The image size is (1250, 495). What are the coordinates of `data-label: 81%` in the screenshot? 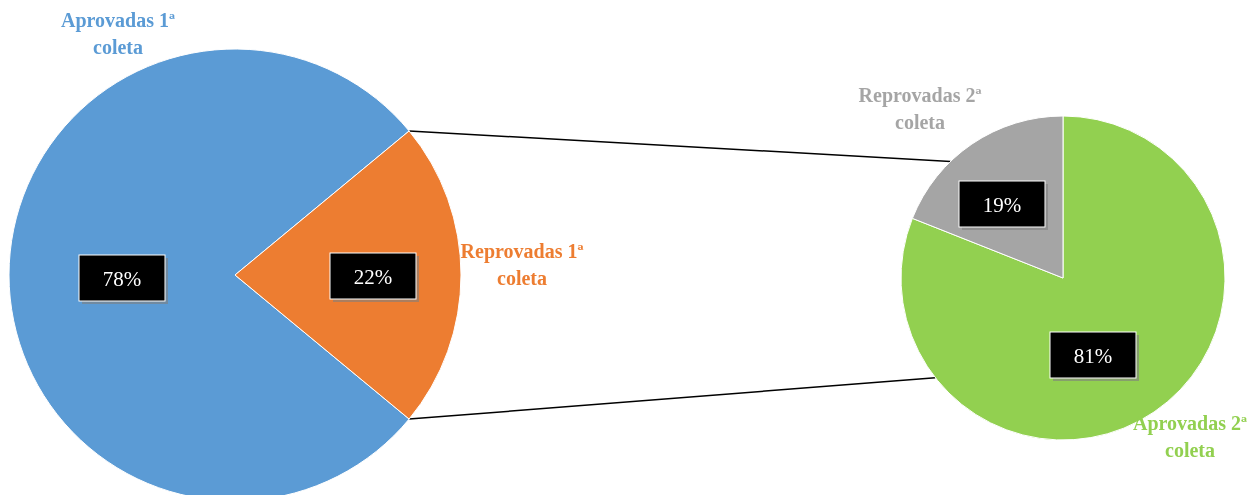 It's located at (1093, 356).